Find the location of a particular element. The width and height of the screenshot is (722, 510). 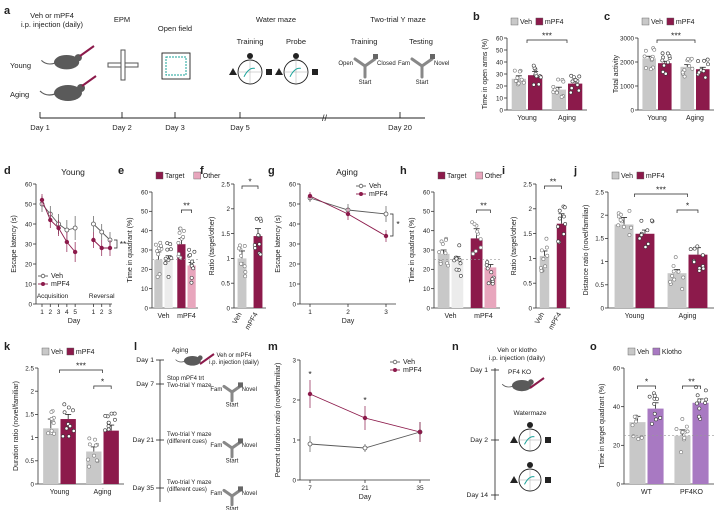

point-mpf4 is located at coordinates (310, 394).